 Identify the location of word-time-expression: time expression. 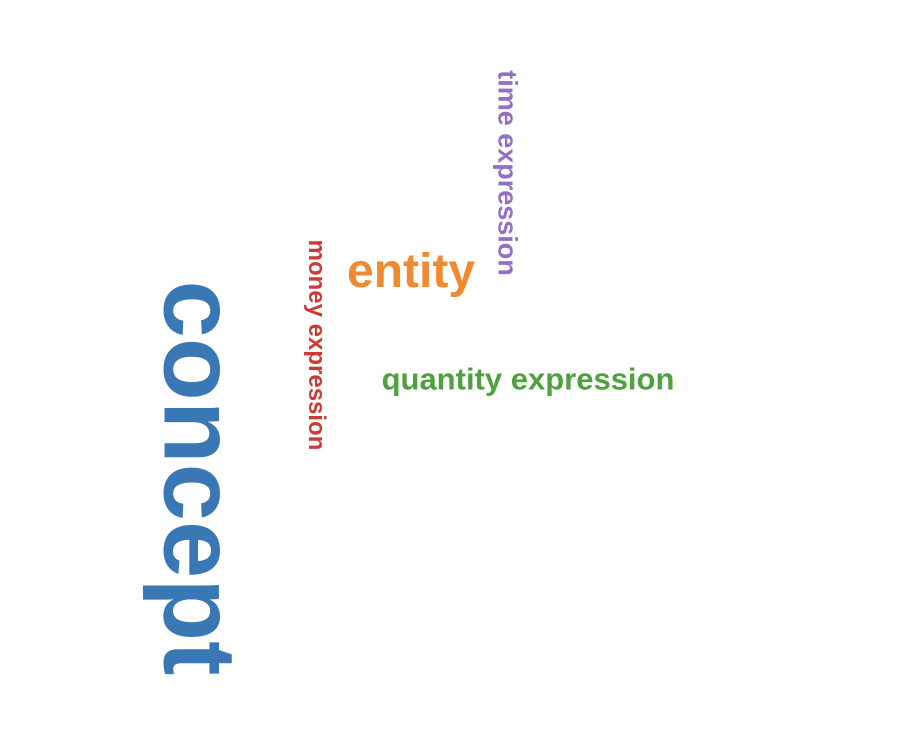
(507, 173).